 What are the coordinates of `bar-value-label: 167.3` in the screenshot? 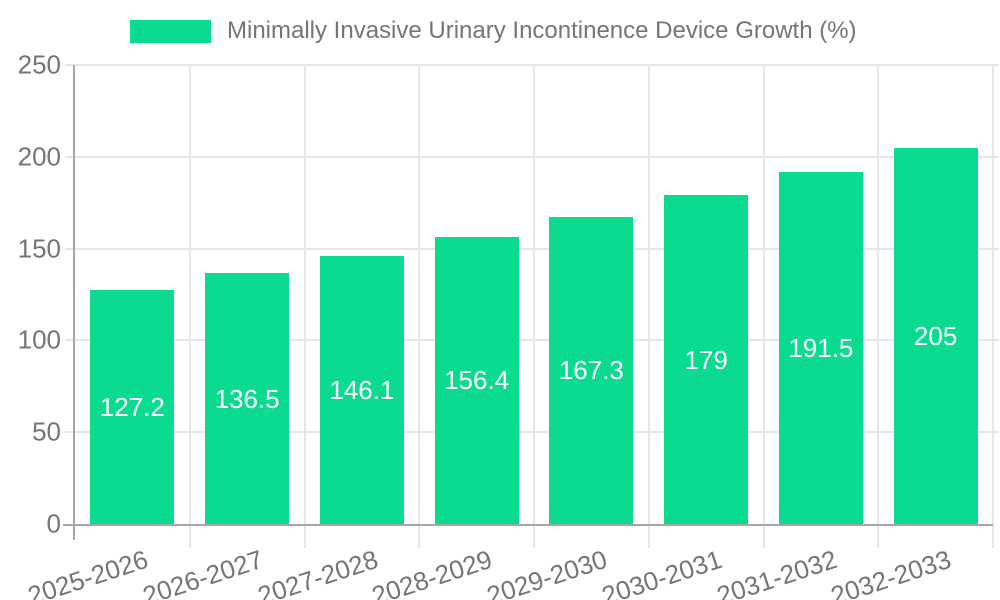 It's located at (591, 370).